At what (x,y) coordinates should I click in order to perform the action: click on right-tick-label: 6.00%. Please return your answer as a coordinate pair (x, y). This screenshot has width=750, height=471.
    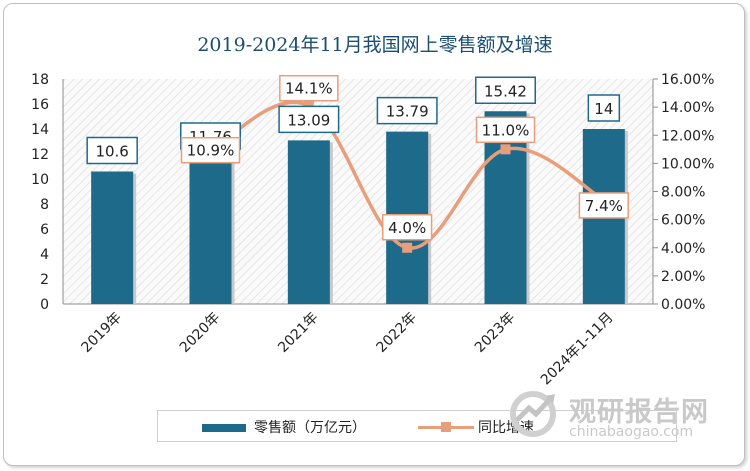
    Looking at the image, I should click on (683, 221).